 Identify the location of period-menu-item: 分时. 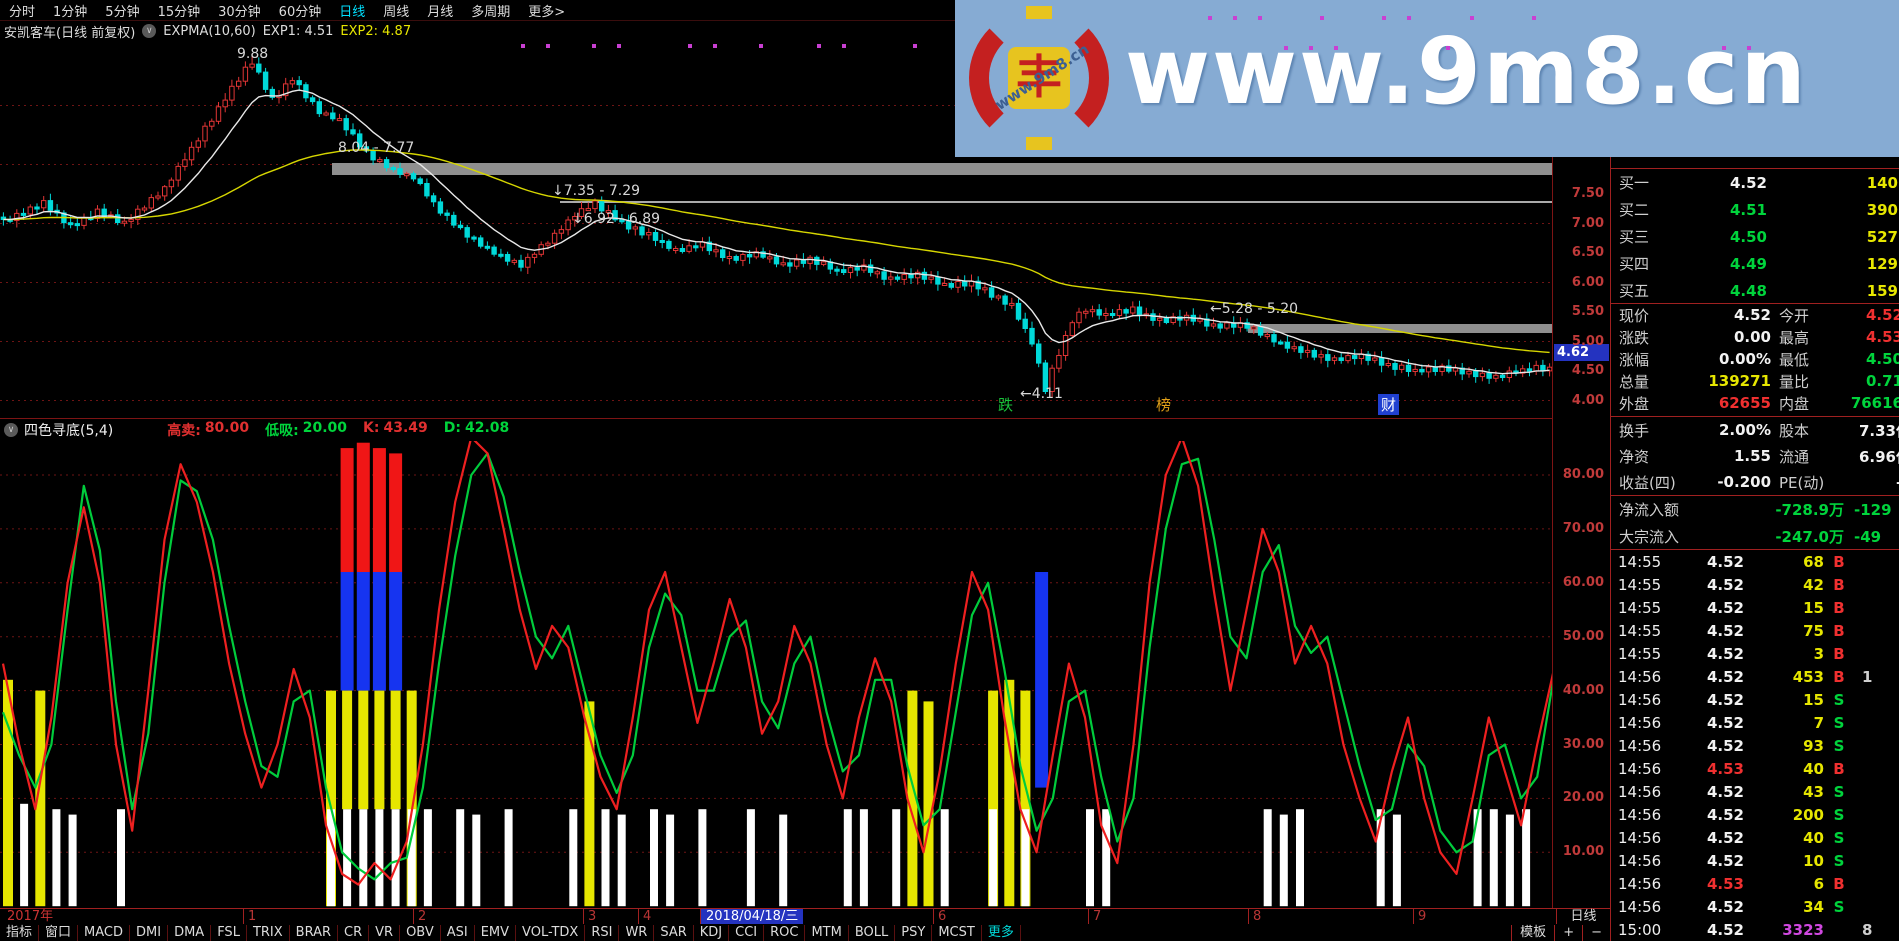
(22, 12).